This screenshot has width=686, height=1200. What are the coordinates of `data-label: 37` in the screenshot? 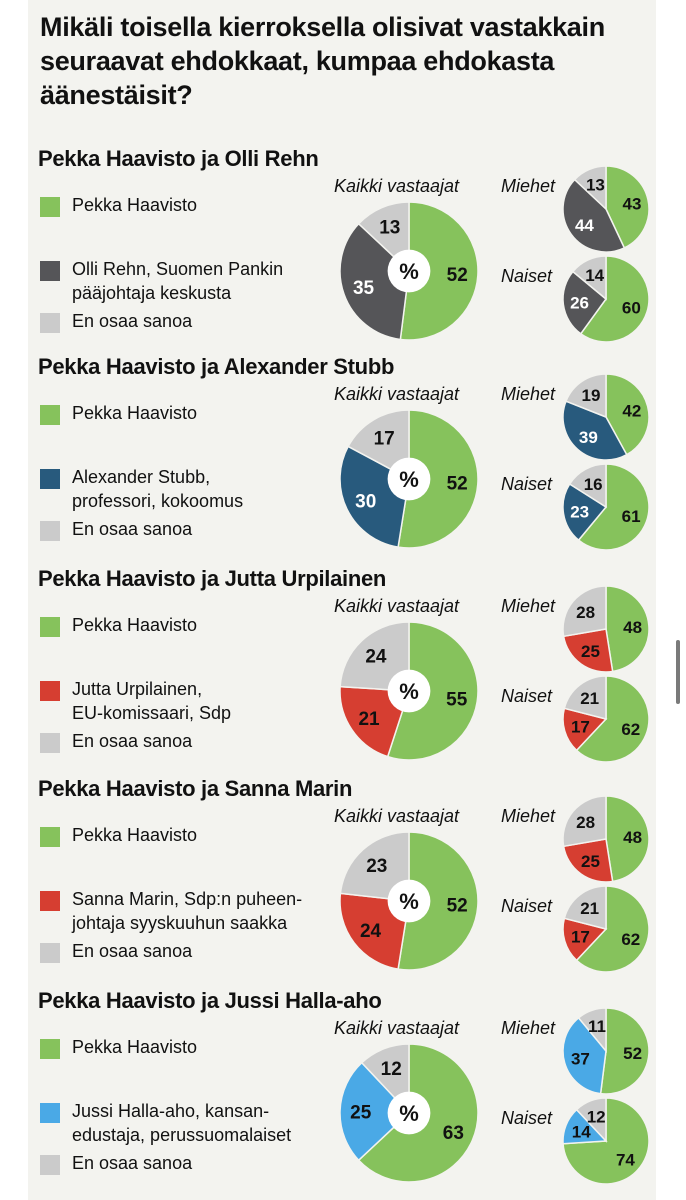 It's located at (580, 1059).